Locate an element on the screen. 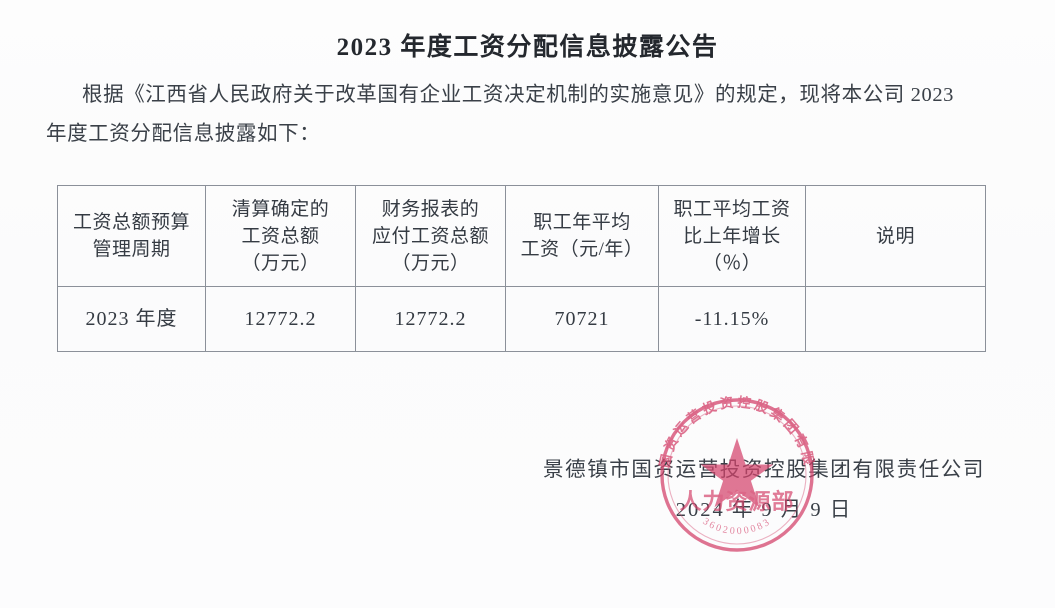  cell-settled-total-wage: 12772.2 is located at coordinates (280, 319).